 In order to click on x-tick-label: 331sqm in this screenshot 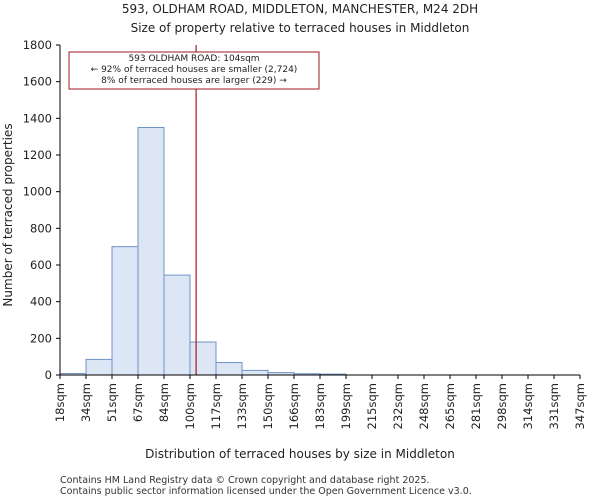, I will do `click(554, 406)`.